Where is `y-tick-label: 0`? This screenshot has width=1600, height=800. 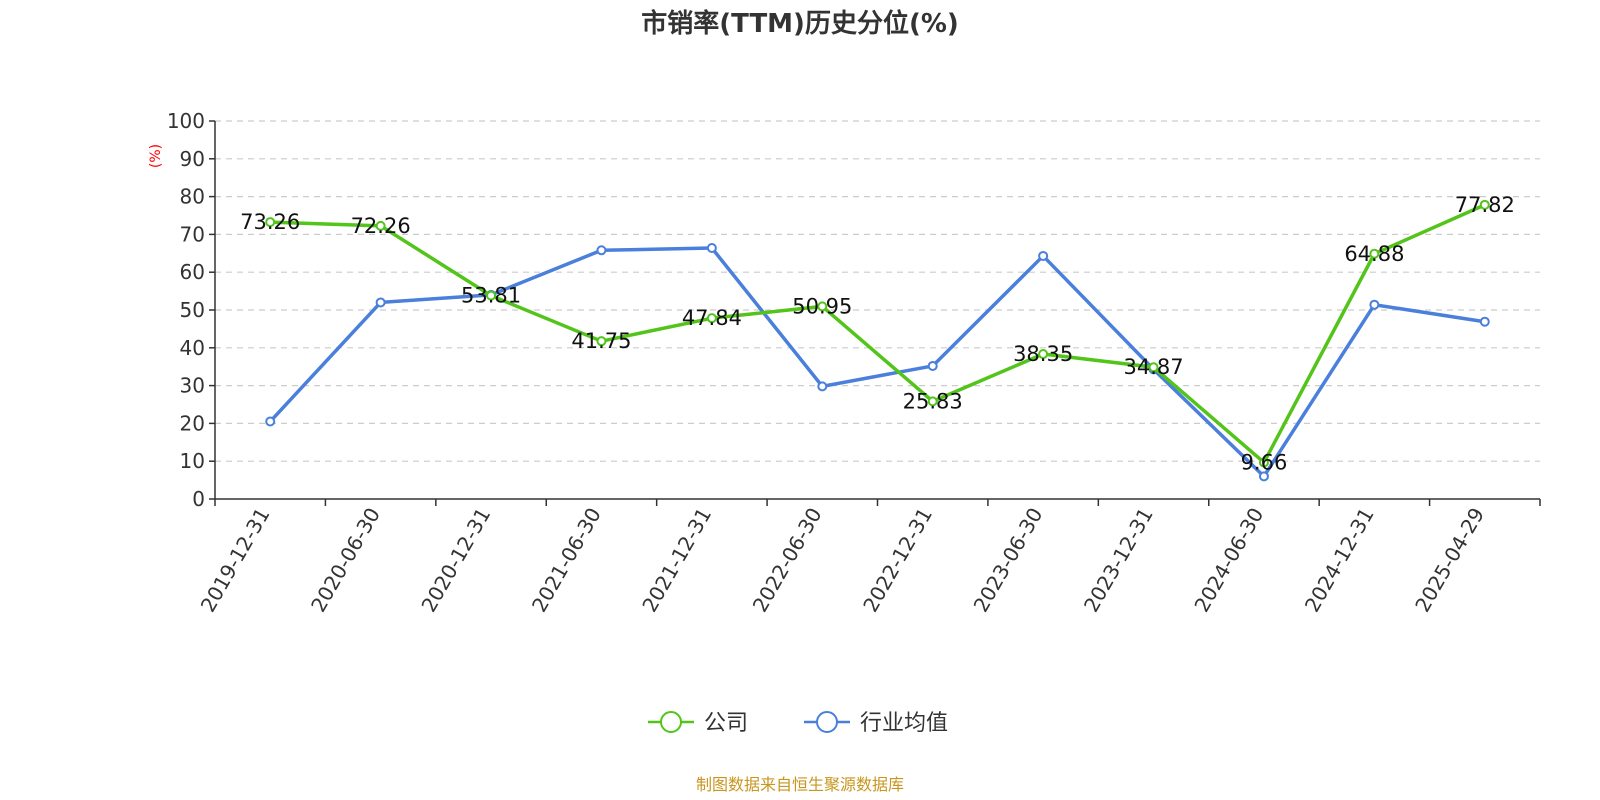 y-tick-label: 0 is located at coordinates (198, 499).